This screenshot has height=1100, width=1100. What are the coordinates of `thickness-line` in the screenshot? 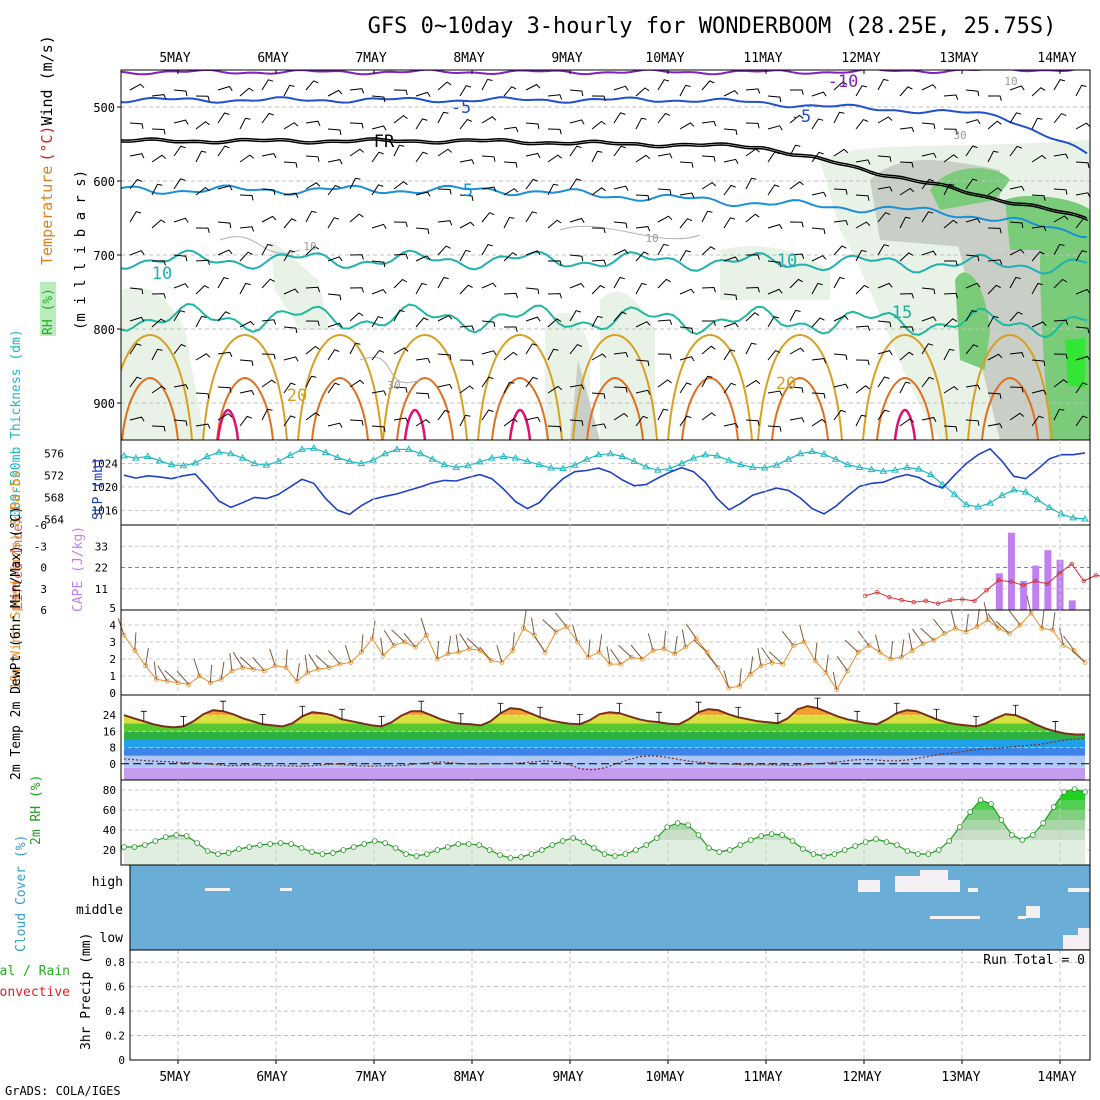 It's located at (604, 483).